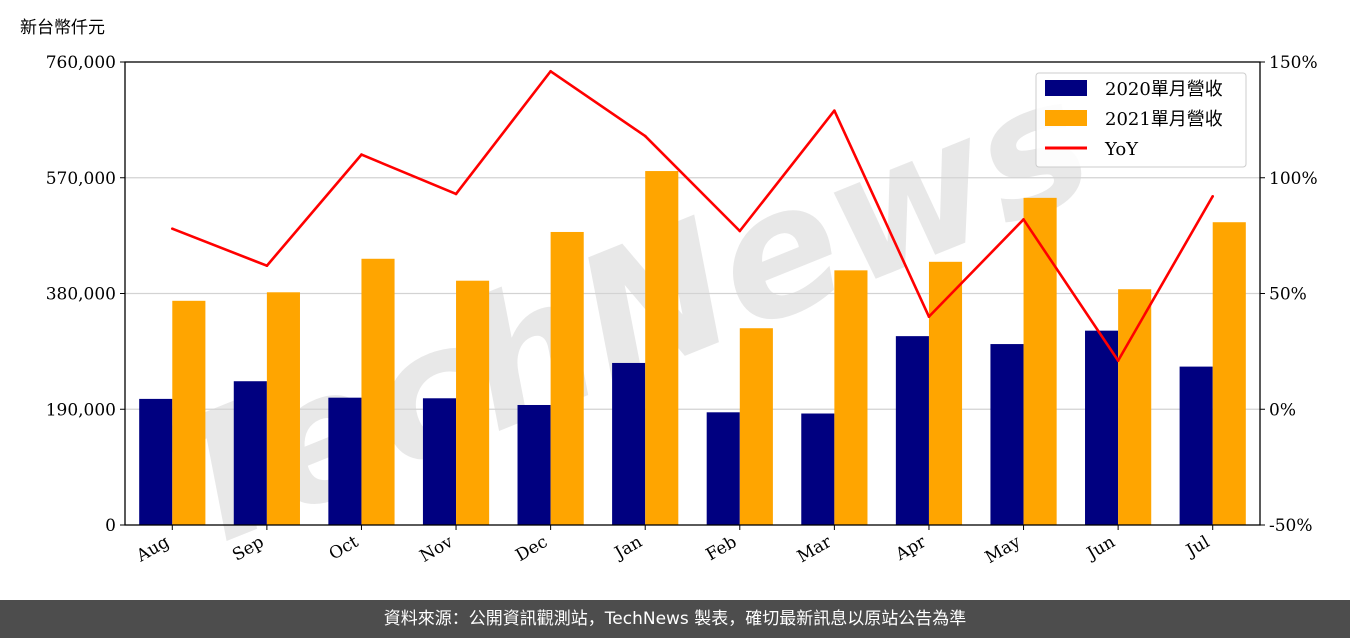 The image size is (1350, 638). What do you see at coordinates (62, 28) in the screenshot?
I see `y-axis-unit-label: 新台幣仟元` at bounding box center [62, 28].